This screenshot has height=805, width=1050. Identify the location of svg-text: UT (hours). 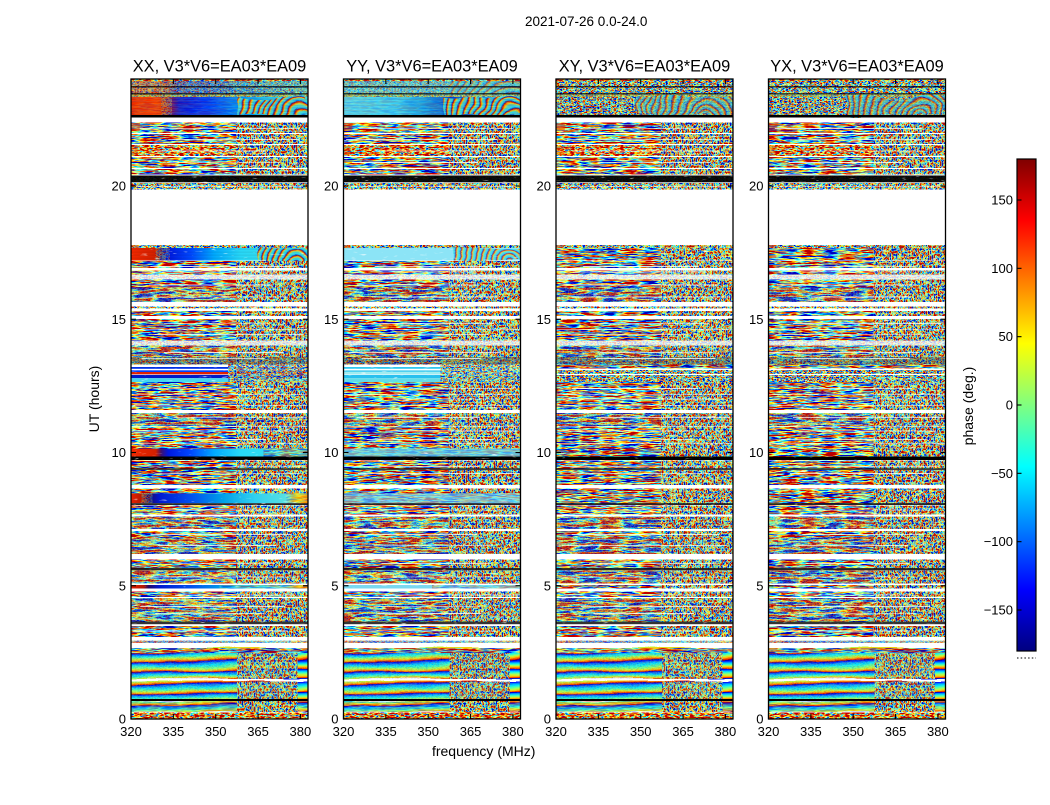
(94, 399).